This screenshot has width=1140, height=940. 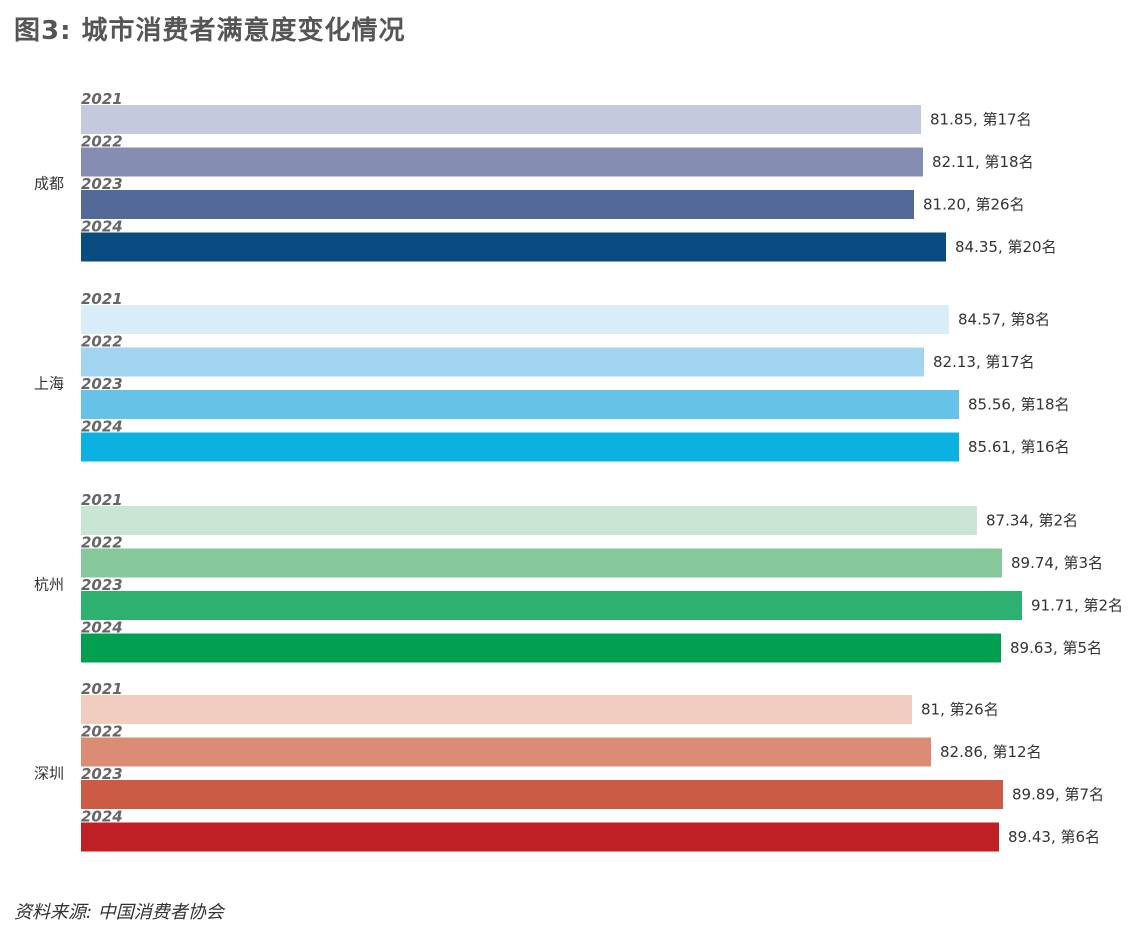 What do you see at coordinates (49, 383) in the screenshot?
I see `category-label: 上海` at bounding box center [49, 383].